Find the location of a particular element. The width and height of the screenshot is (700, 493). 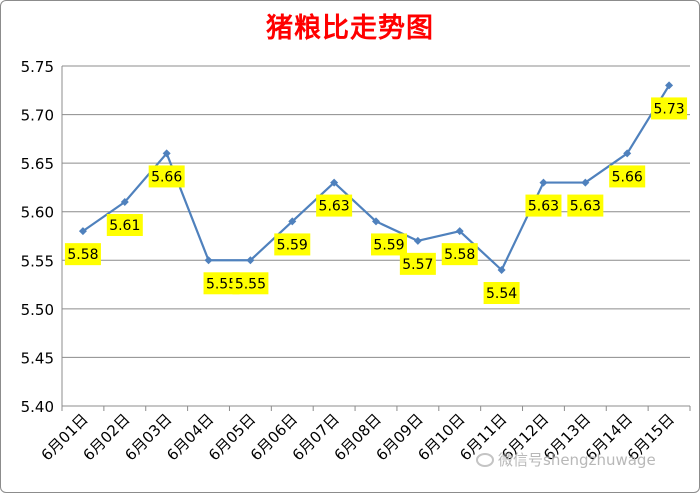

watermark: 微信号shengzhuwage is located at coordinates (566, 459).